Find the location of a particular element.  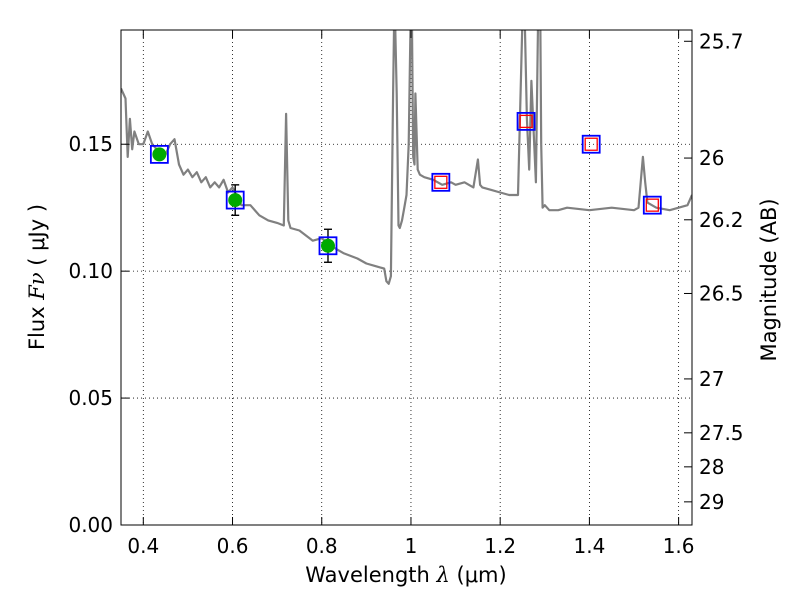

x-tick-label: 0.6 is located at coordinates (233, 546).